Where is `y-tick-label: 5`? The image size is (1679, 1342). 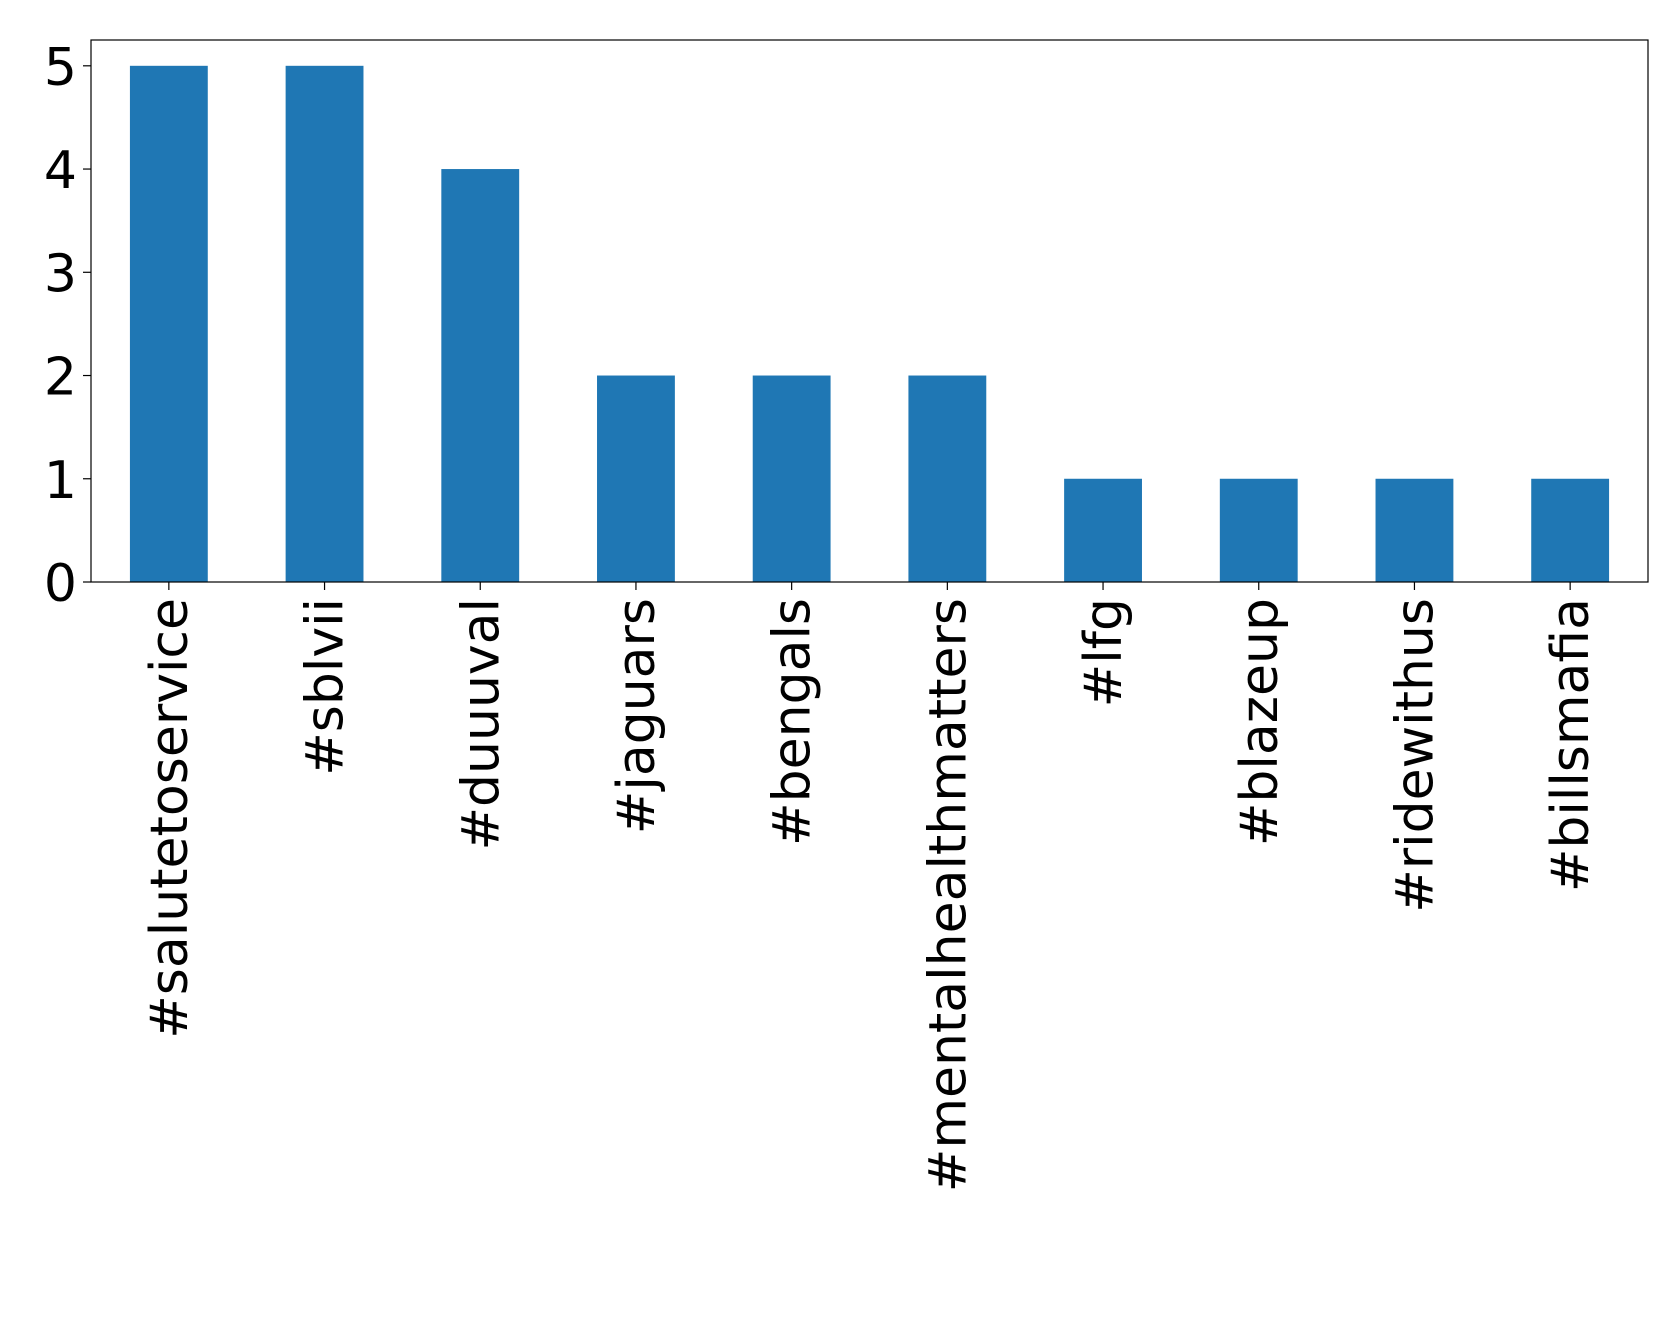
y-tick-label: 5 is located at coordinates (60, 68).